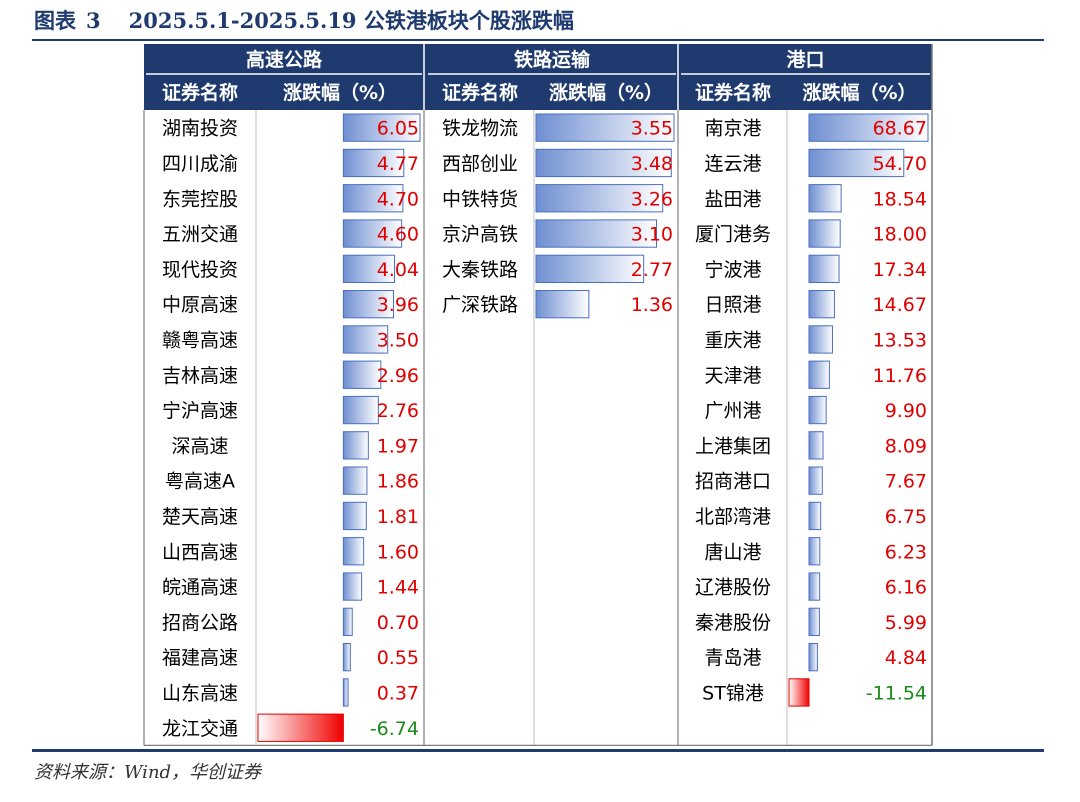 The height and width of the screenshot is (802, 1080). Describe the element at coordinates (398, 693) in the screenshot. I see `change-value: 0.37` at that location.